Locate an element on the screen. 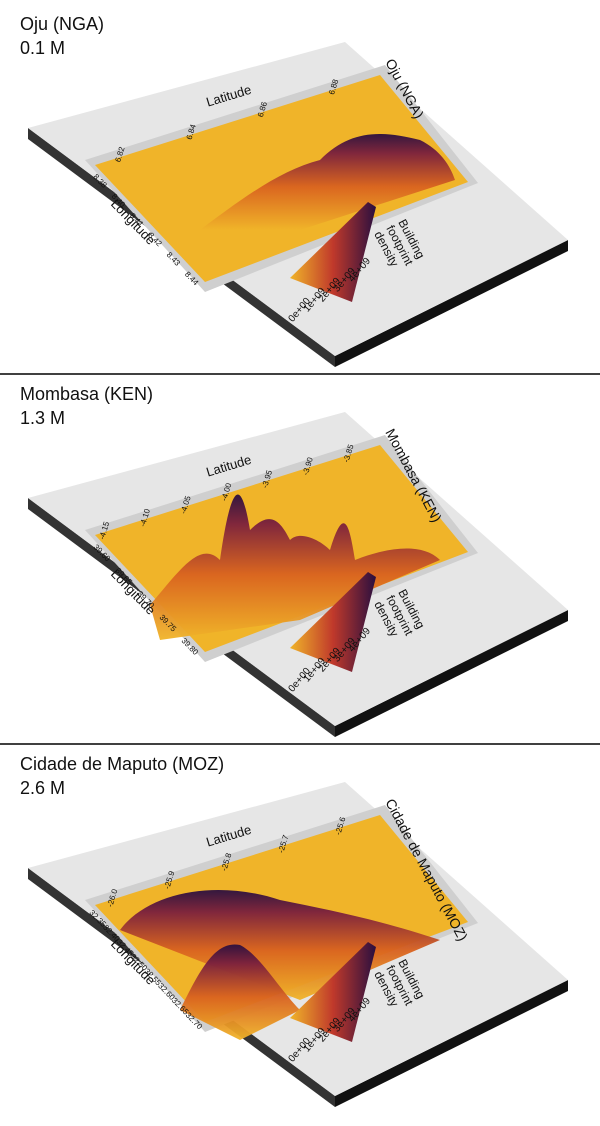 This screenshot has width=600, height=1126. panel-population: 2.6 M is located at coordinates (42, 788).